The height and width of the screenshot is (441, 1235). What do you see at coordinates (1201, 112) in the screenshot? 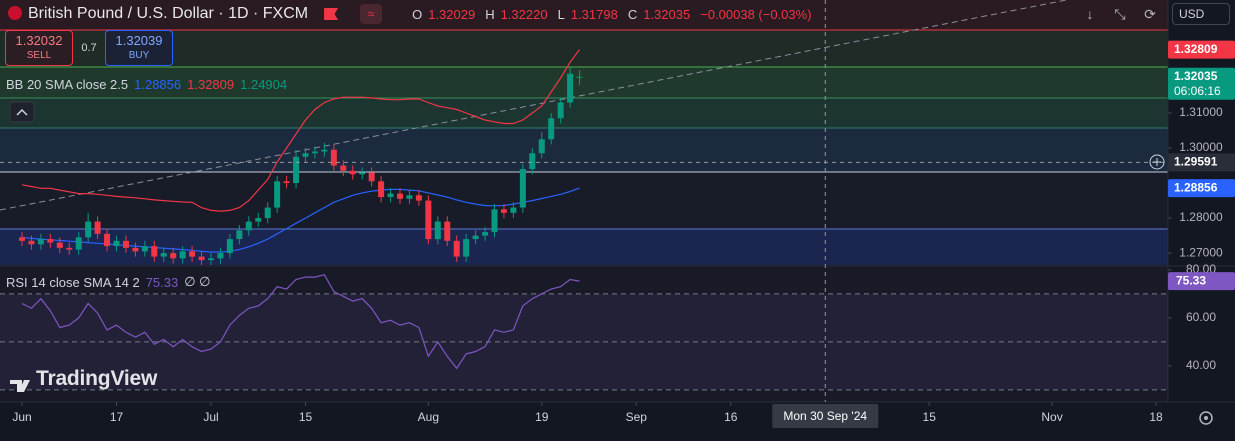
I see `y-tick-label: 1.31000` at bounding box center [1201, 112].